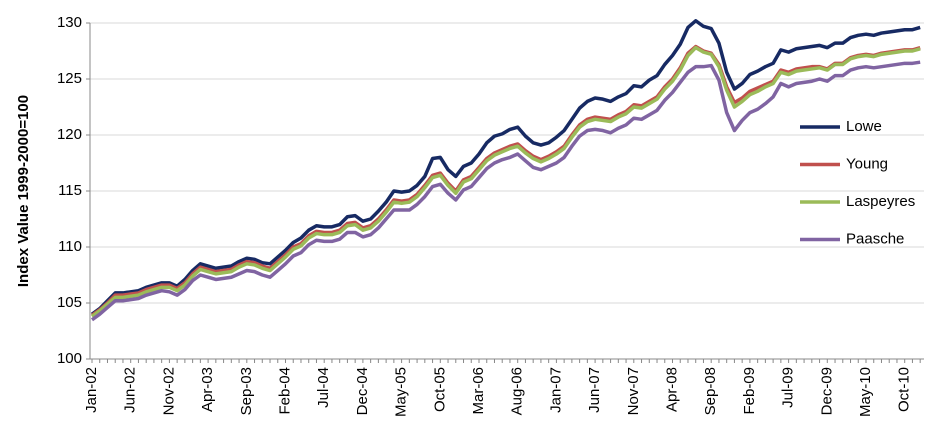  Describe the element at coordinates (826, 391) in the screenshot. I see `x-tick-label: Dec-09` at that location.